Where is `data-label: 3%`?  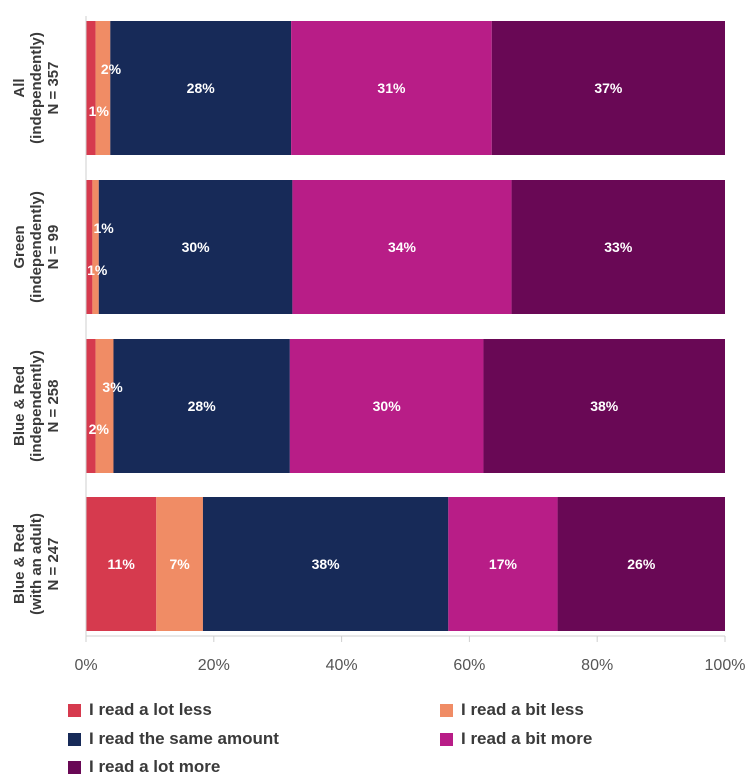
data-label: 3% is located at coordinates (112, 387).